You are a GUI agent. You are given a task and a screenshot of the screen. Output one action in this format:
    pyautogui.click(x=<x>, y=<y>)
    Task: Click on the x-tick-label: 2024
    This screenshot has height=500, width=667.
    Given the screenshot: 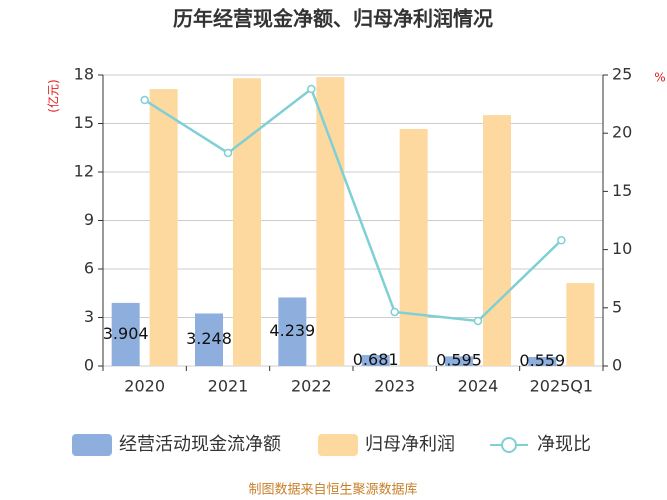 What is the action you would take?
    pyautogui.click(x=478, y=386)
    